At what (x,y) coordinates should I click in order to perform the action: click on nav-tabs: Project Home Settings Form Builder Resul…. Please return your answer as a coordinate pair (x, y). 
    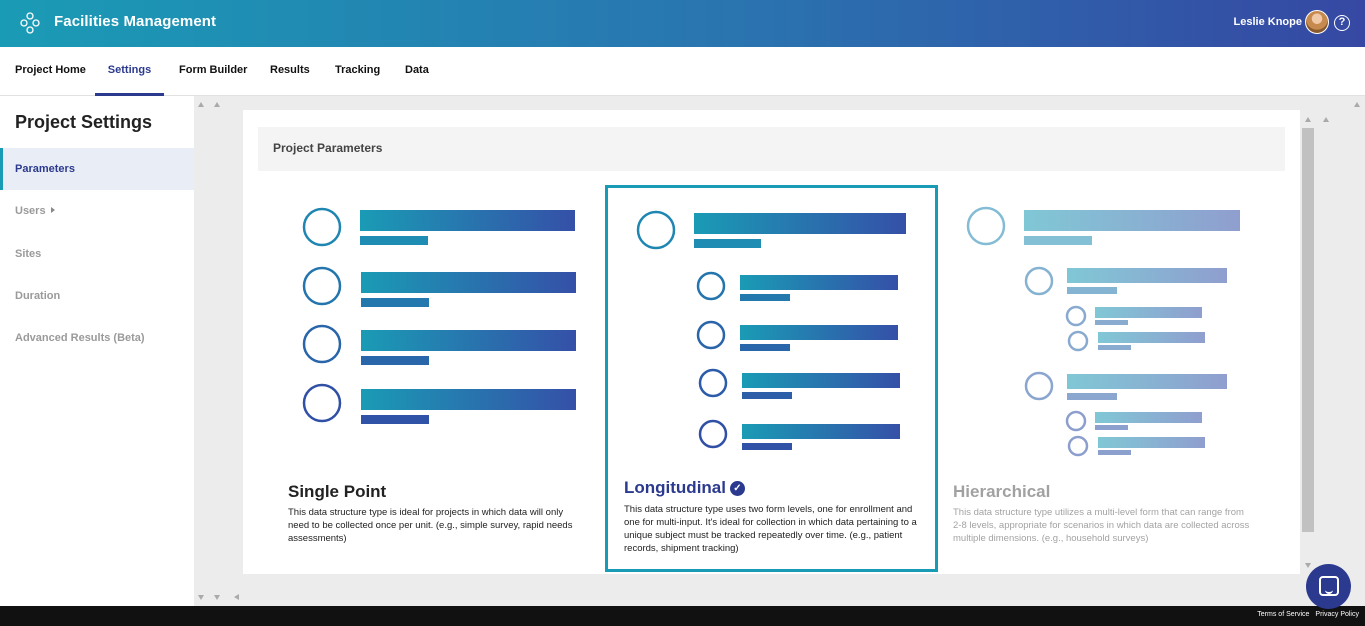
    Looking at the image, I should click on (682, 71).